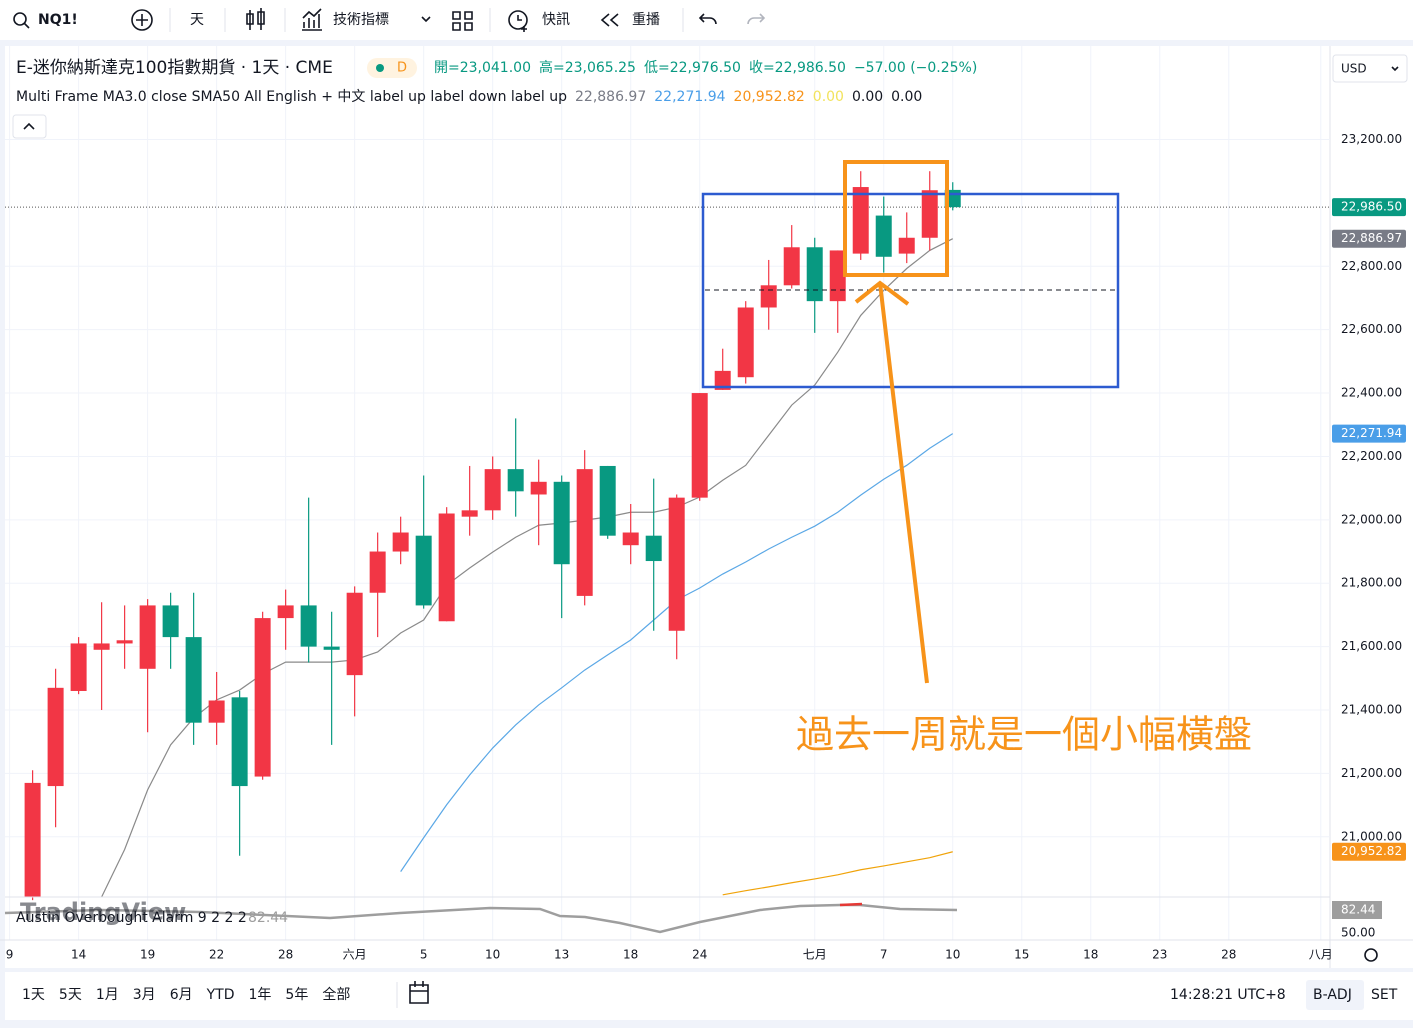  What do you see at coordinates (756, 19) in the screenshot?
I see `redo-icon` at bounding box center [756, 19].